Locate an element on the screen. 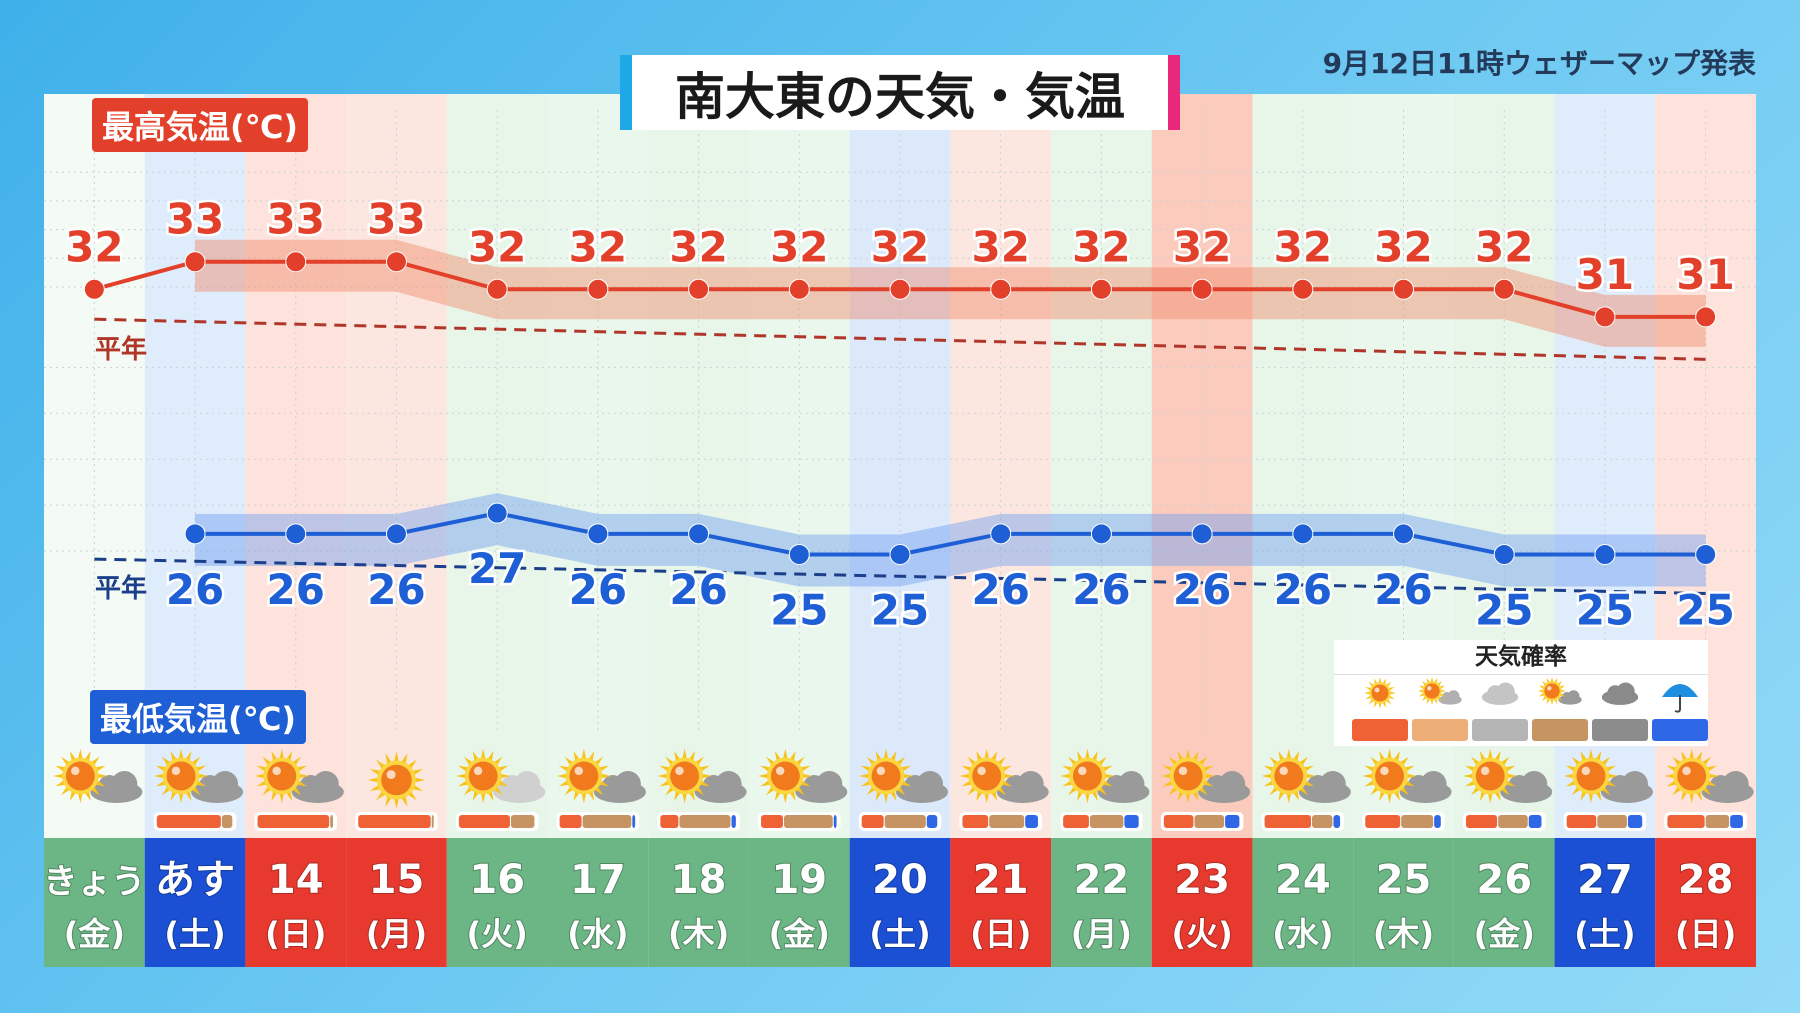 The width and height of the screenshot is (1800, 1013). date-label: 23 is located at coordinates (1202, 880).